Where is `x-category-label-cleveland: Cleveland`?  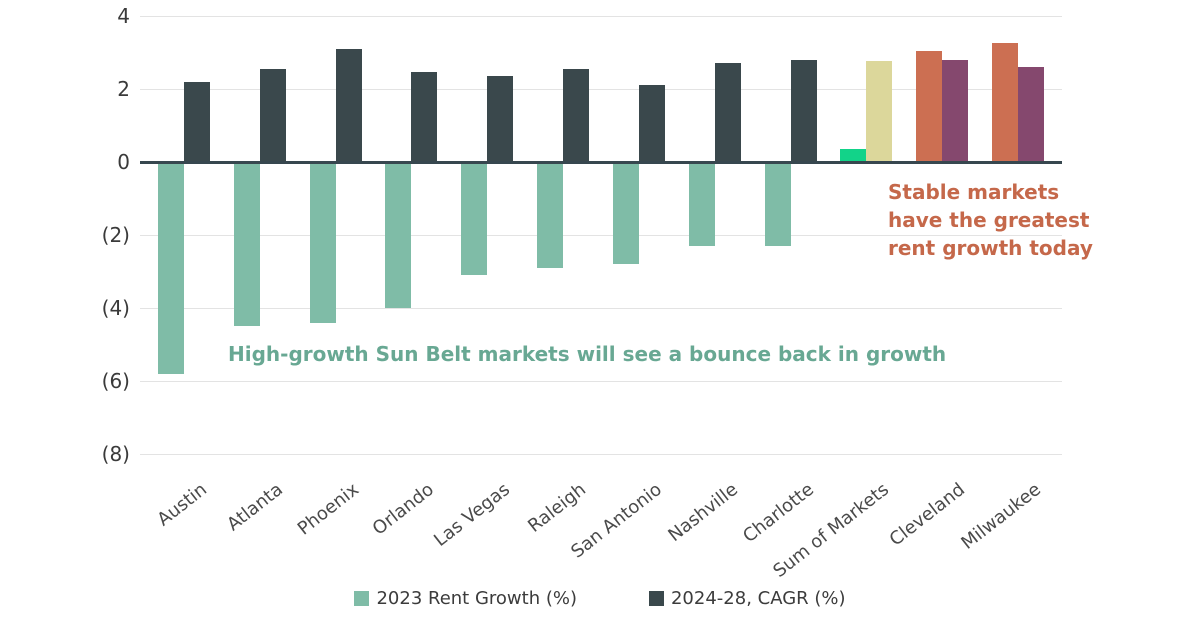 x-category-label-cleveland: Cleveland is located at coordinates (927, 515).